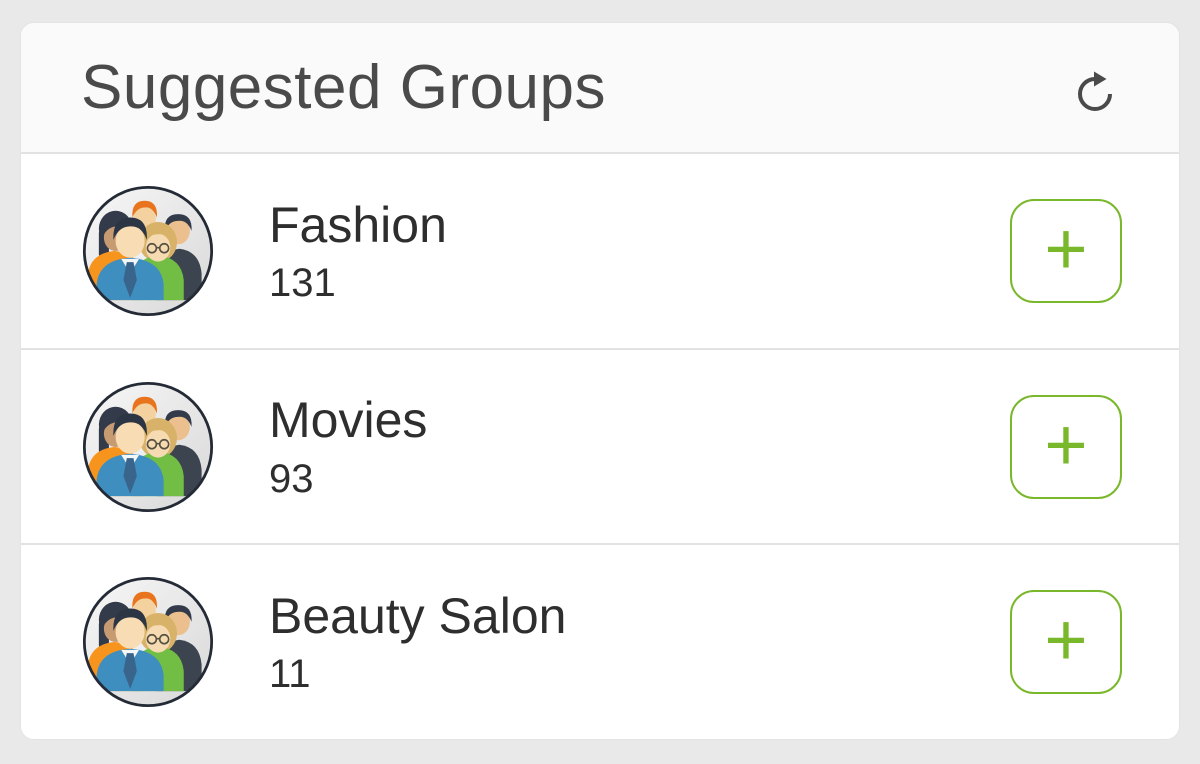 The image size is (1200, 764). I want to click on refresh-button, so click(1095, 92).